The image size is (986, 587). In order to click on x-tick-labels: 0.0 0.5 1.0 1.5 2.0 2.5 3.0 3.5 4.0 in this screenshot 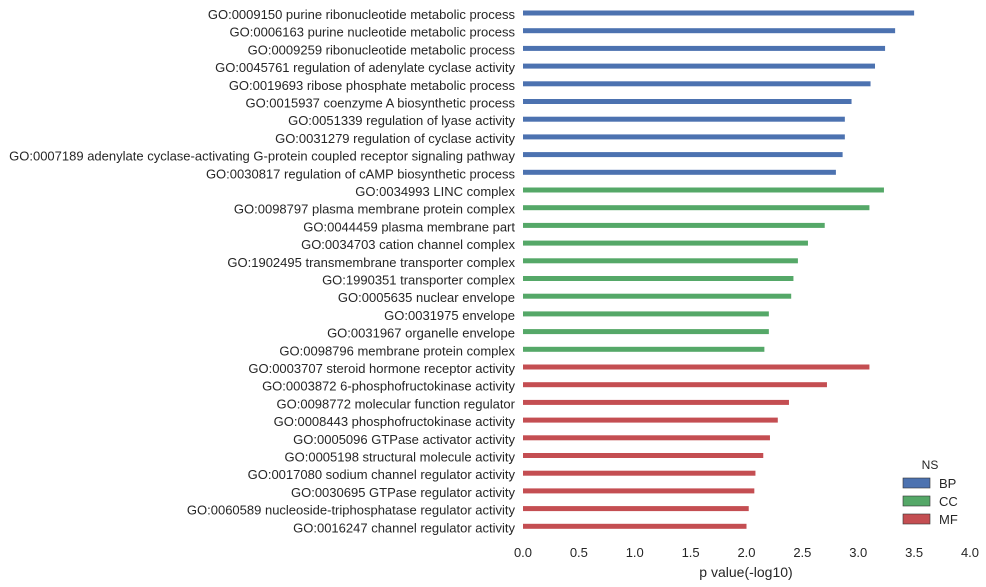, I will do `click(746, 552)`.